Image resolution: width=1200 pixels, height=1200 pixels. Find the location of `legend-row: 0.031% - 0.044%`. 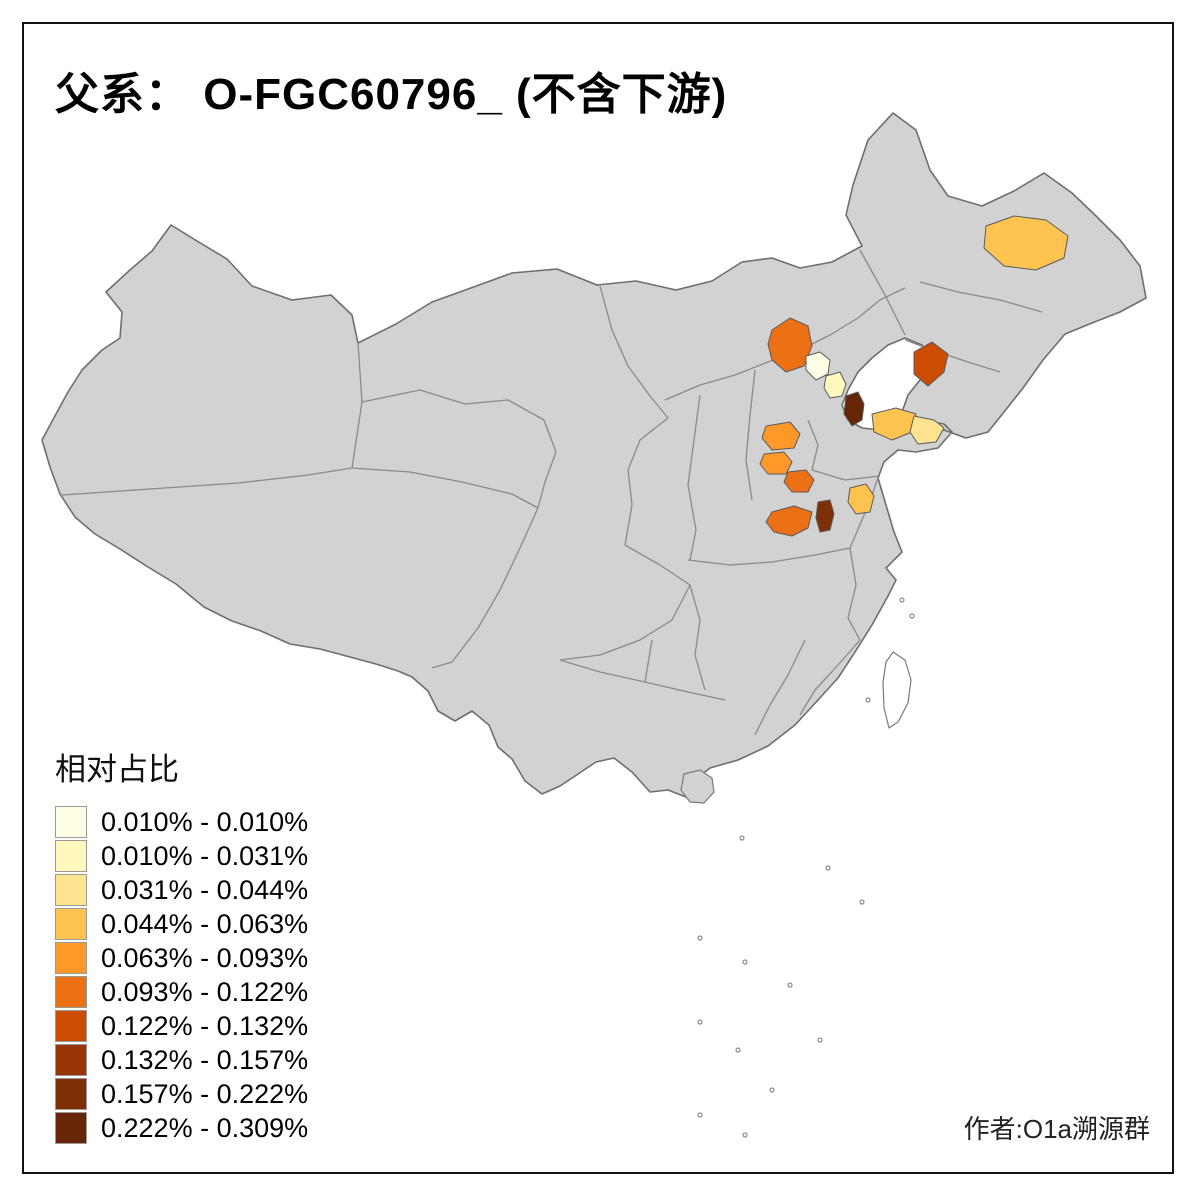

legend-row: 0.031% - 0.044% is located at coordinates (181, 890).